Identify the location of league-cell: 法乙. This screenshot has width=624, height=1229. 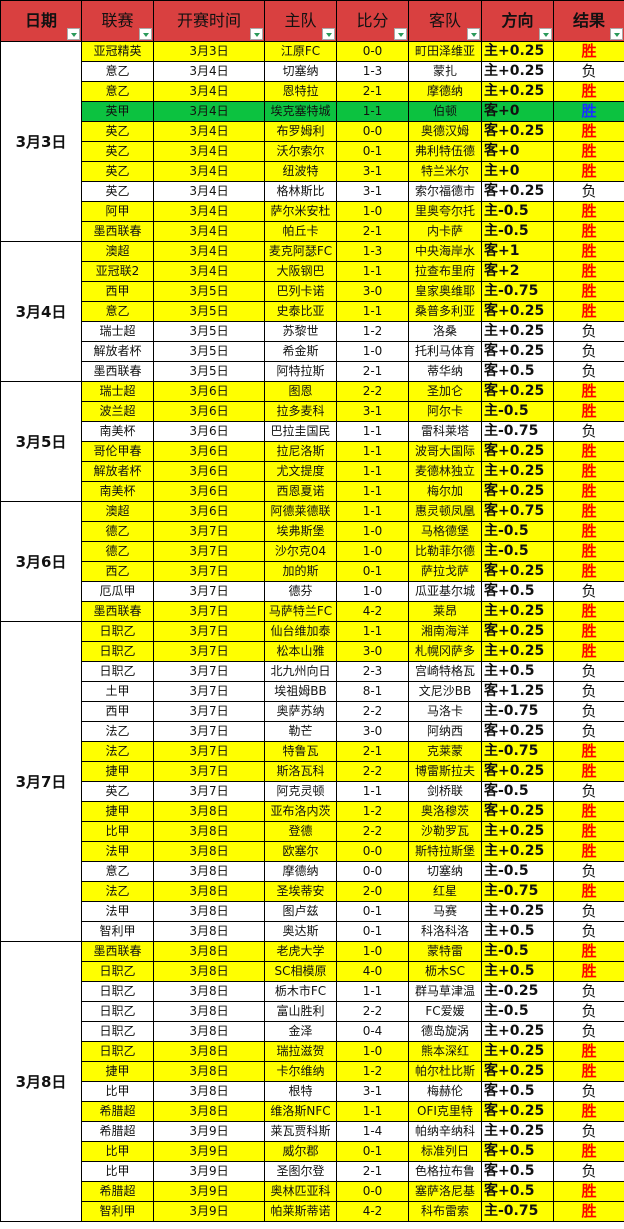
(117, 731).